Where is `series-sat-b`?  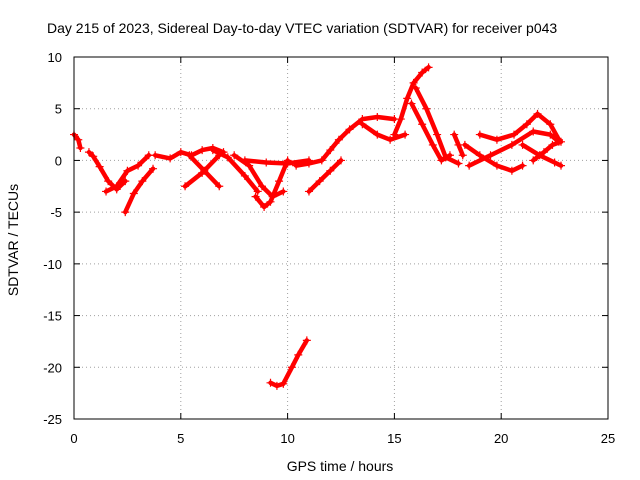 series-sat-b is located at coordinates (107, 171).